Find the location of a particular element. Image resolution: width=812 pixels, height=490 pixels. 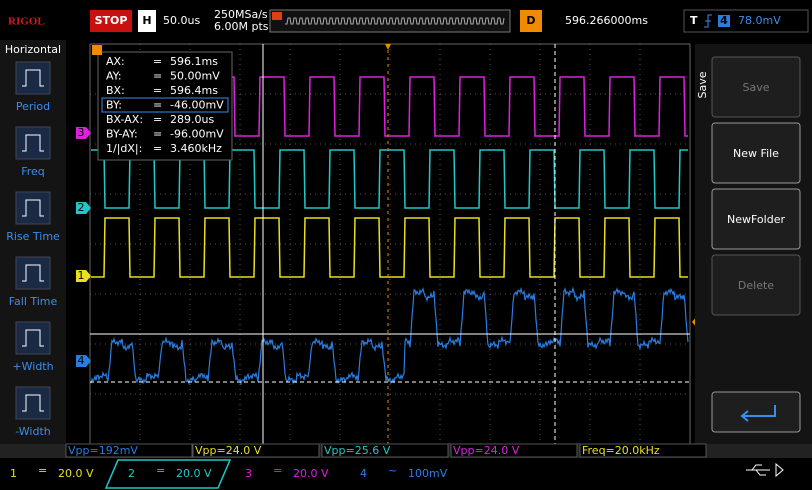

delay: 596.266000ms is located at coordinates (606, 20).